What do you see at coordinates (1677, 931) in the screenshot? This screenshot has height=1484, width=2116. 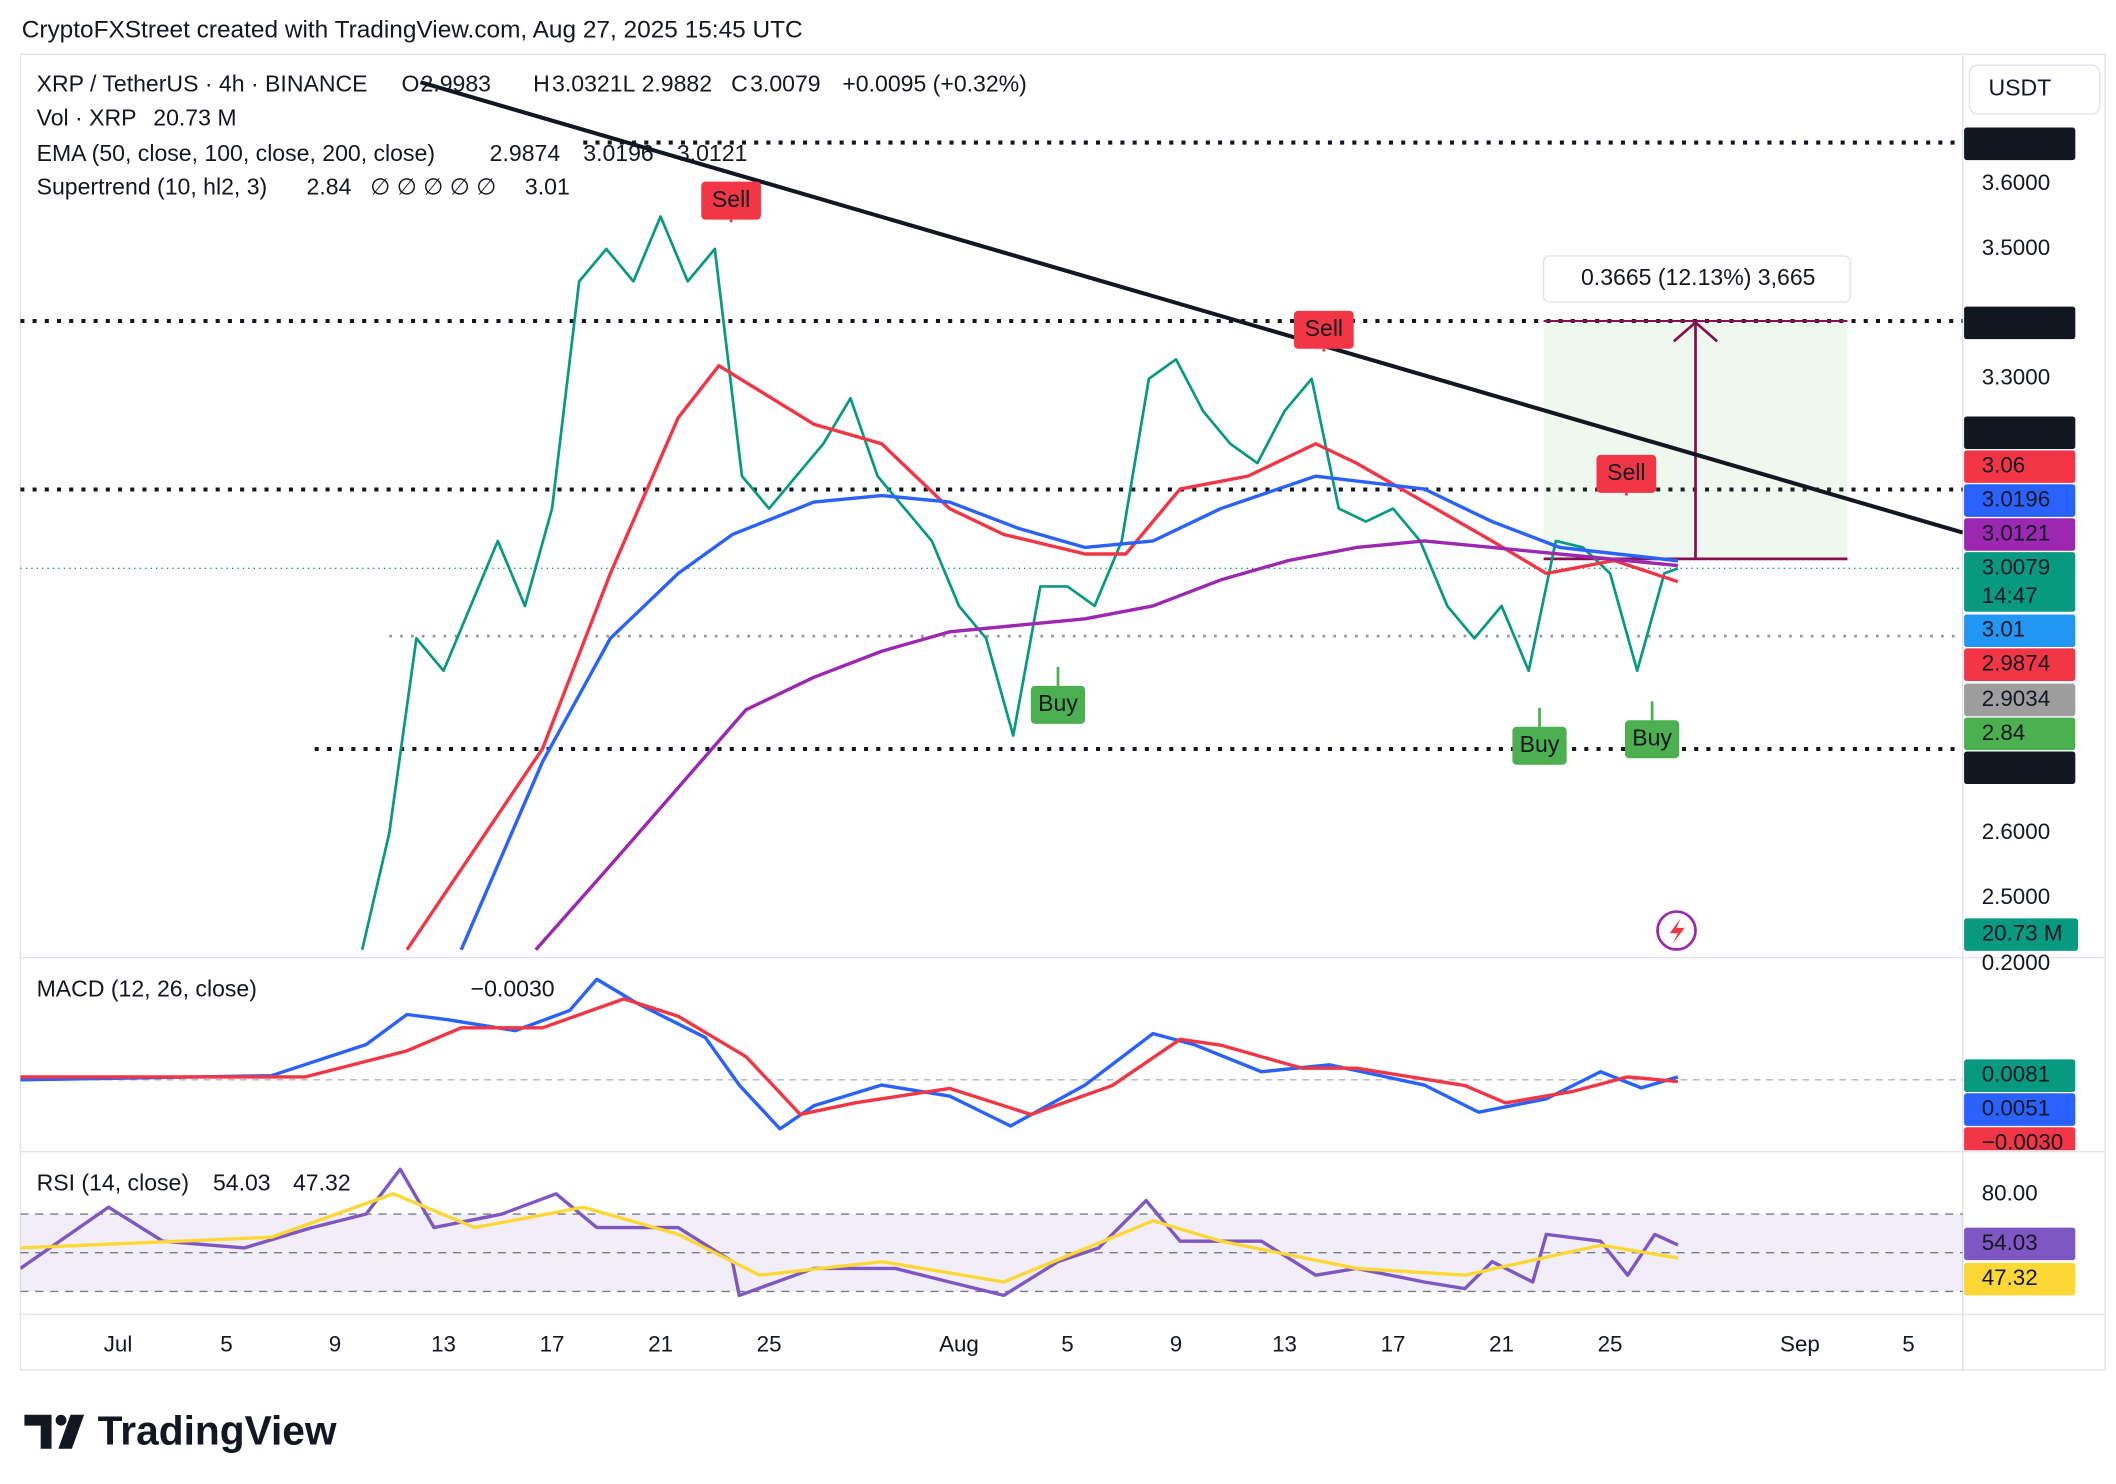 I see `alert-bolt` at bounding box center [1677, 931].